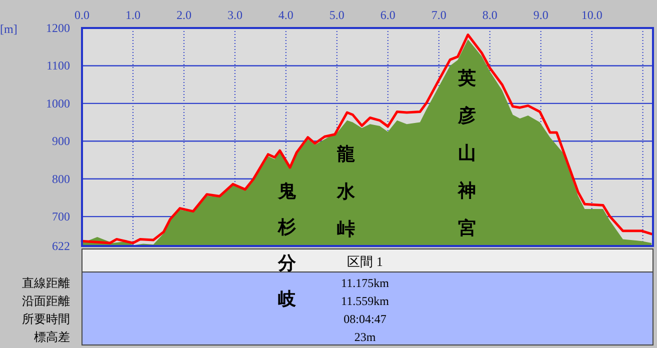  Describe the element at coordinates (346, 192) in the screenshot. I see `annotation: 龍水峠` at that location.